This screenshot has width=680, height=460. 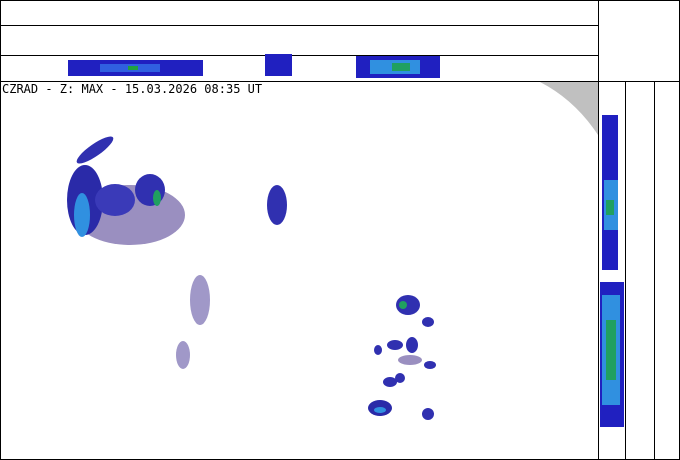 I want to click on side-profile, so click(x=612, y=271).